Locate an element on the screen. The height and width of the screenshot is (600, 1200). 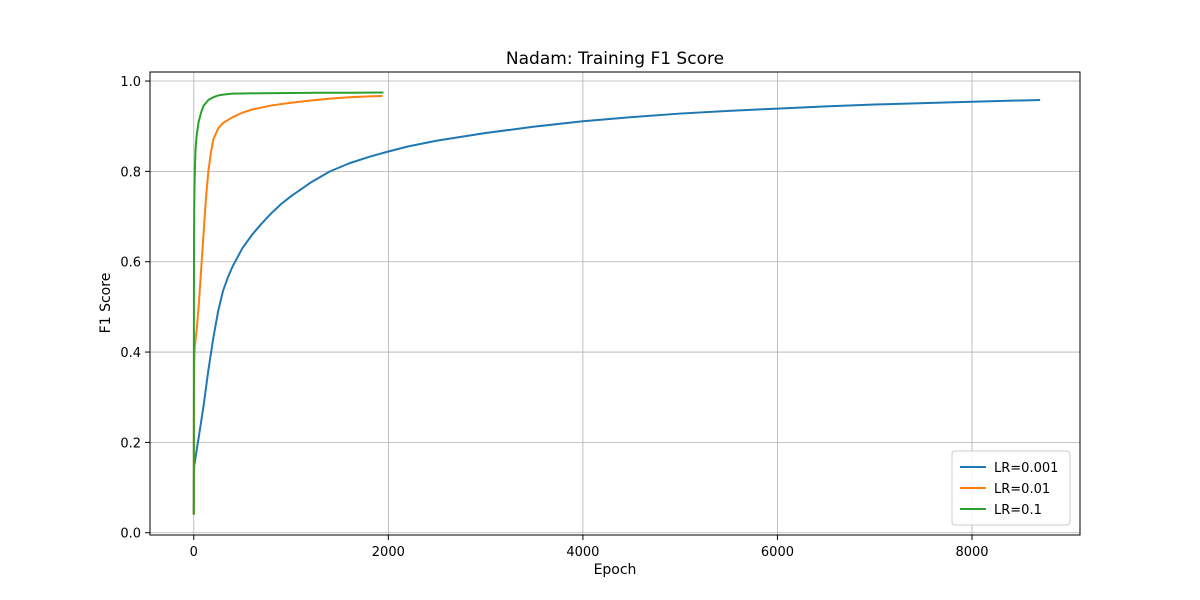
x-axis-label: Epoch is located at coordinates (615, 570).